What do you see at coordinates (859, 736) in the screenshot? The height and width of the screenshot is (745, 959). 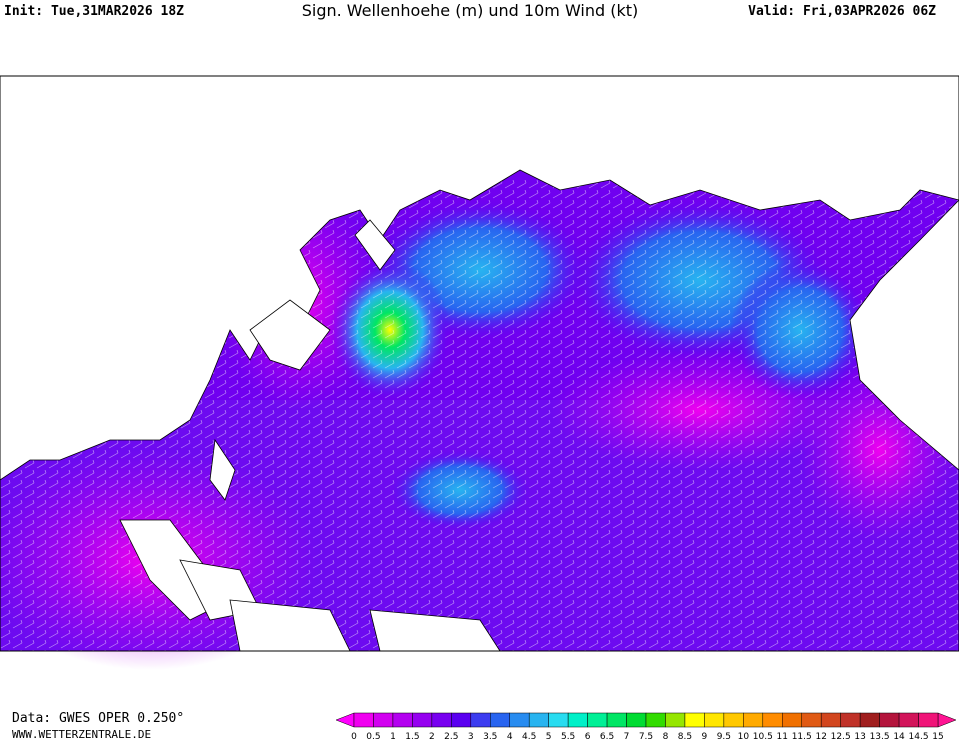 I see `colorbar-label: 13` at bounding box center [859, 736].